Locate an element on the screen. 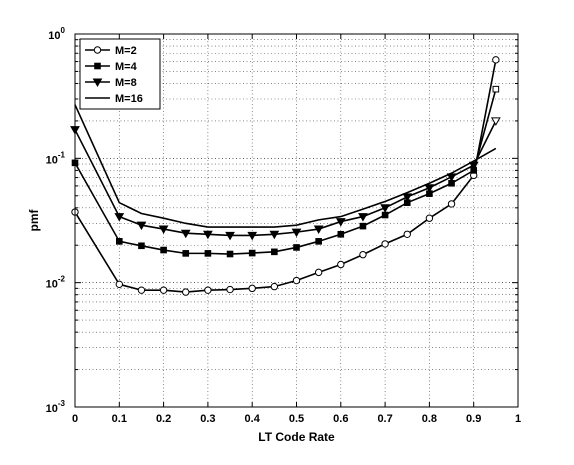  x-tick-label: 0.1 is located at coordinates (119, 419).